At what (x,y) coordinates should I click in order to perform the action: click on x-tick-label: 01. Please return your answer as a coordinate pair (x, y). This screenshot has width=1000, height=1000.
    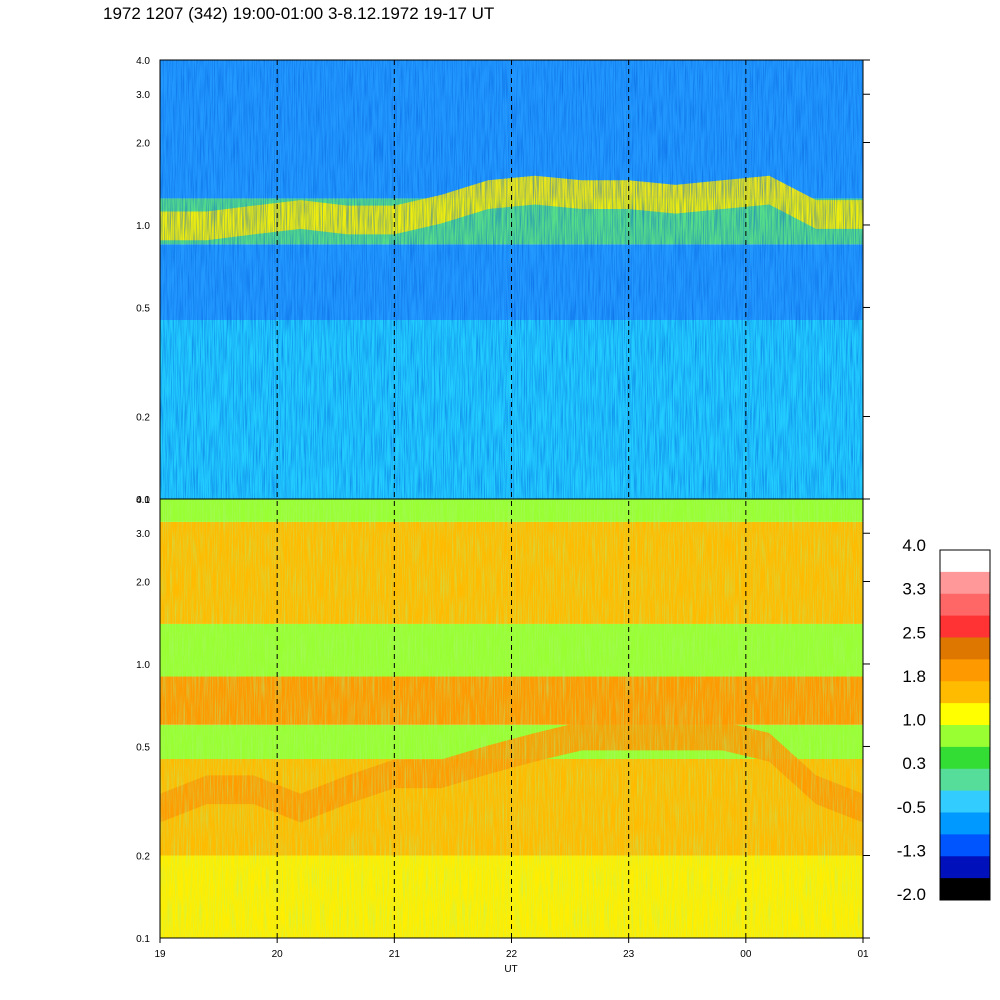
    Looking at the image, I should click on (863, 954).